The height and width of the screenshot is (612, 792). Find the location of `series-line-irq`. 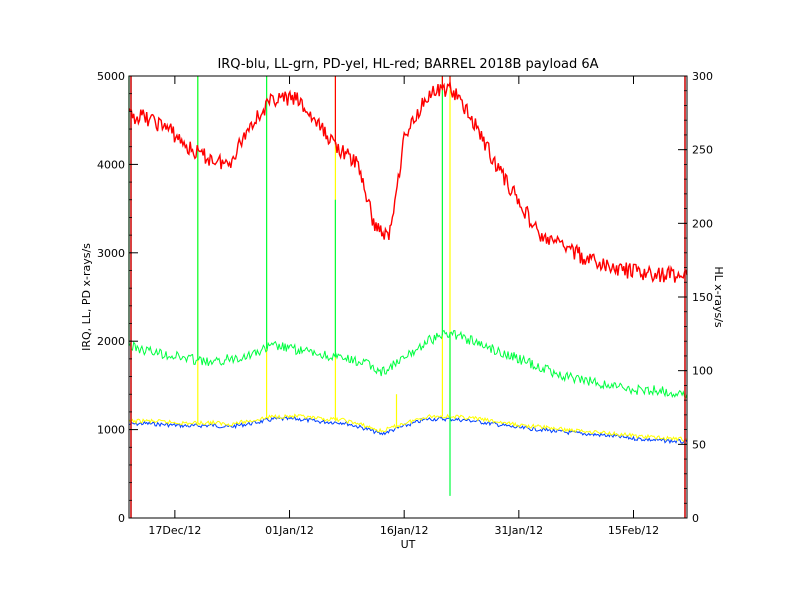

series-line-irq is located at coordinates (408, 430).